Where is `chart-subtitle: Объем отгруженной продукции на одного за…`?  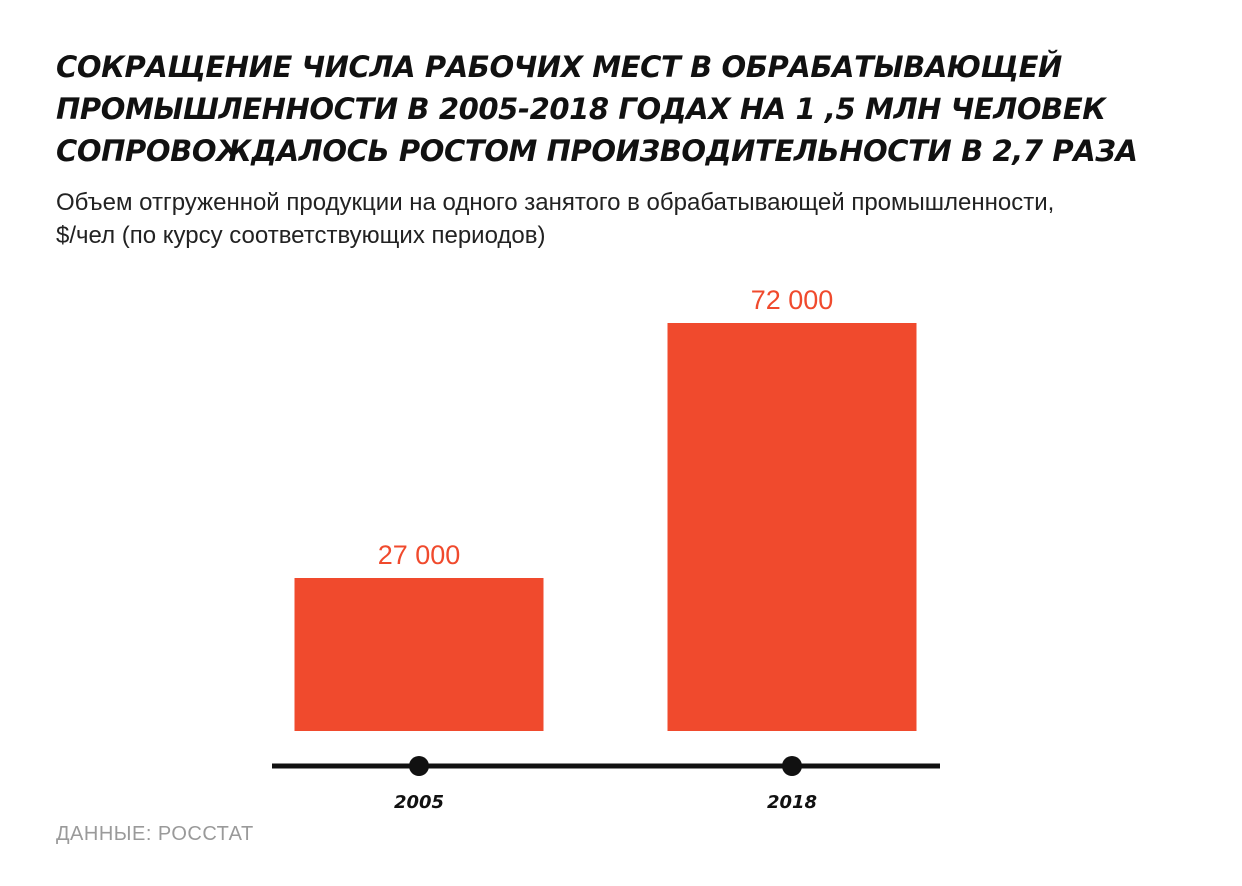
chart-subtitle: Объем отгруженной продукции на одного за… is located at coordinates (555, 219).